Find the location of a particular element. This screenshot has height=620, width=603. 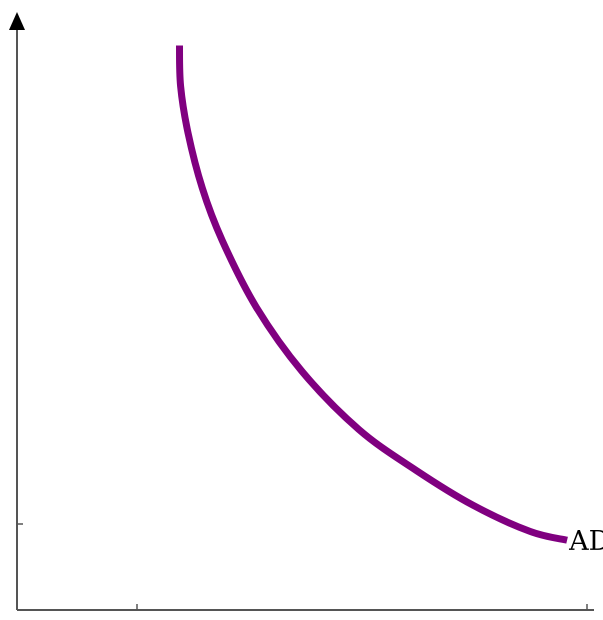

series-label: AD is located at coordinates (585, 541).